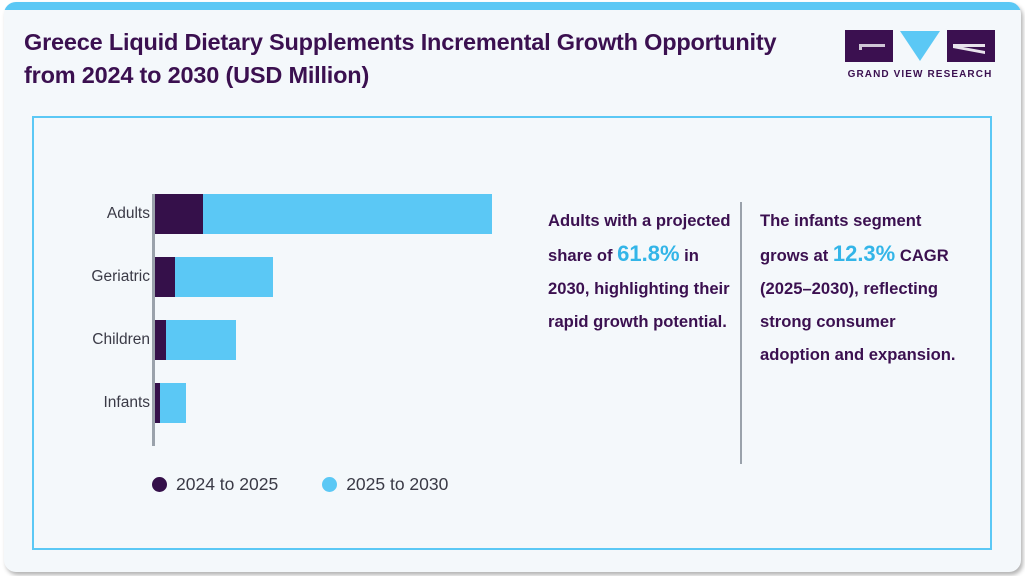  I want to click on grand-view-research-logo-icon, so click(920, 46).